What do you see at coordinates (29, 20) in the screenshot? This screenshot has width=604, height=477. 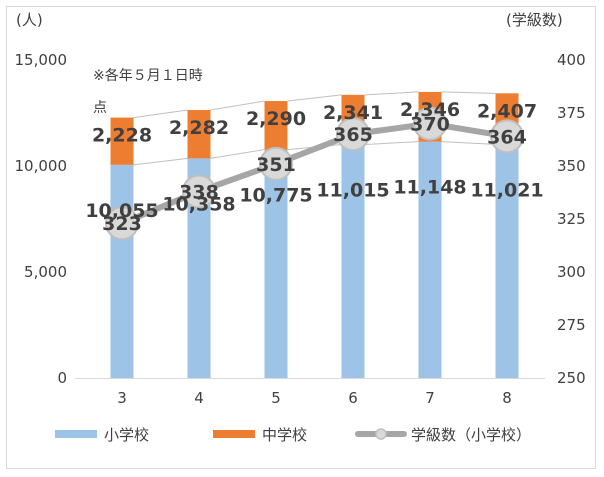 I see `left-axis-unit: (人)` at bounding box center [29, 20].